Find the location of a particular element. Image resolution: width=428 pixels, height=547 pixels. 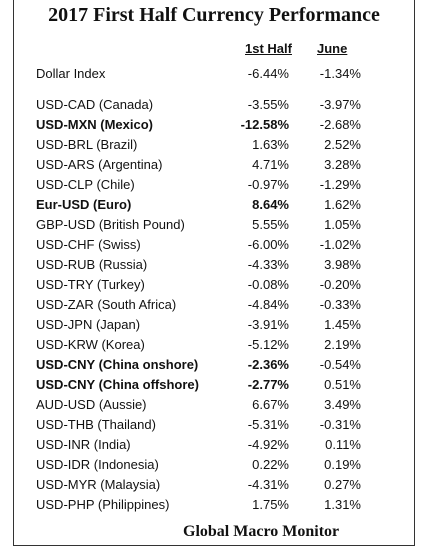

column-header-june: June is located at coordinates (332, 48).